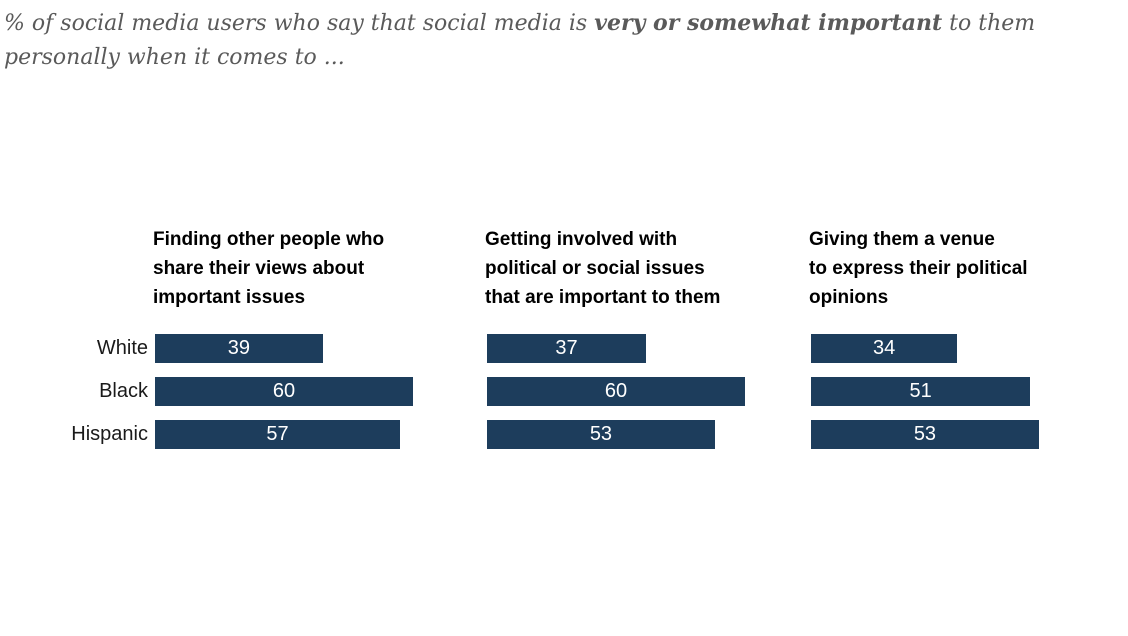 The image size is (1128, 636). What do you see at coordinates (989, 23) in the screenshot?
I see `subtitle-text: to them` at bounding box center [989, 23].